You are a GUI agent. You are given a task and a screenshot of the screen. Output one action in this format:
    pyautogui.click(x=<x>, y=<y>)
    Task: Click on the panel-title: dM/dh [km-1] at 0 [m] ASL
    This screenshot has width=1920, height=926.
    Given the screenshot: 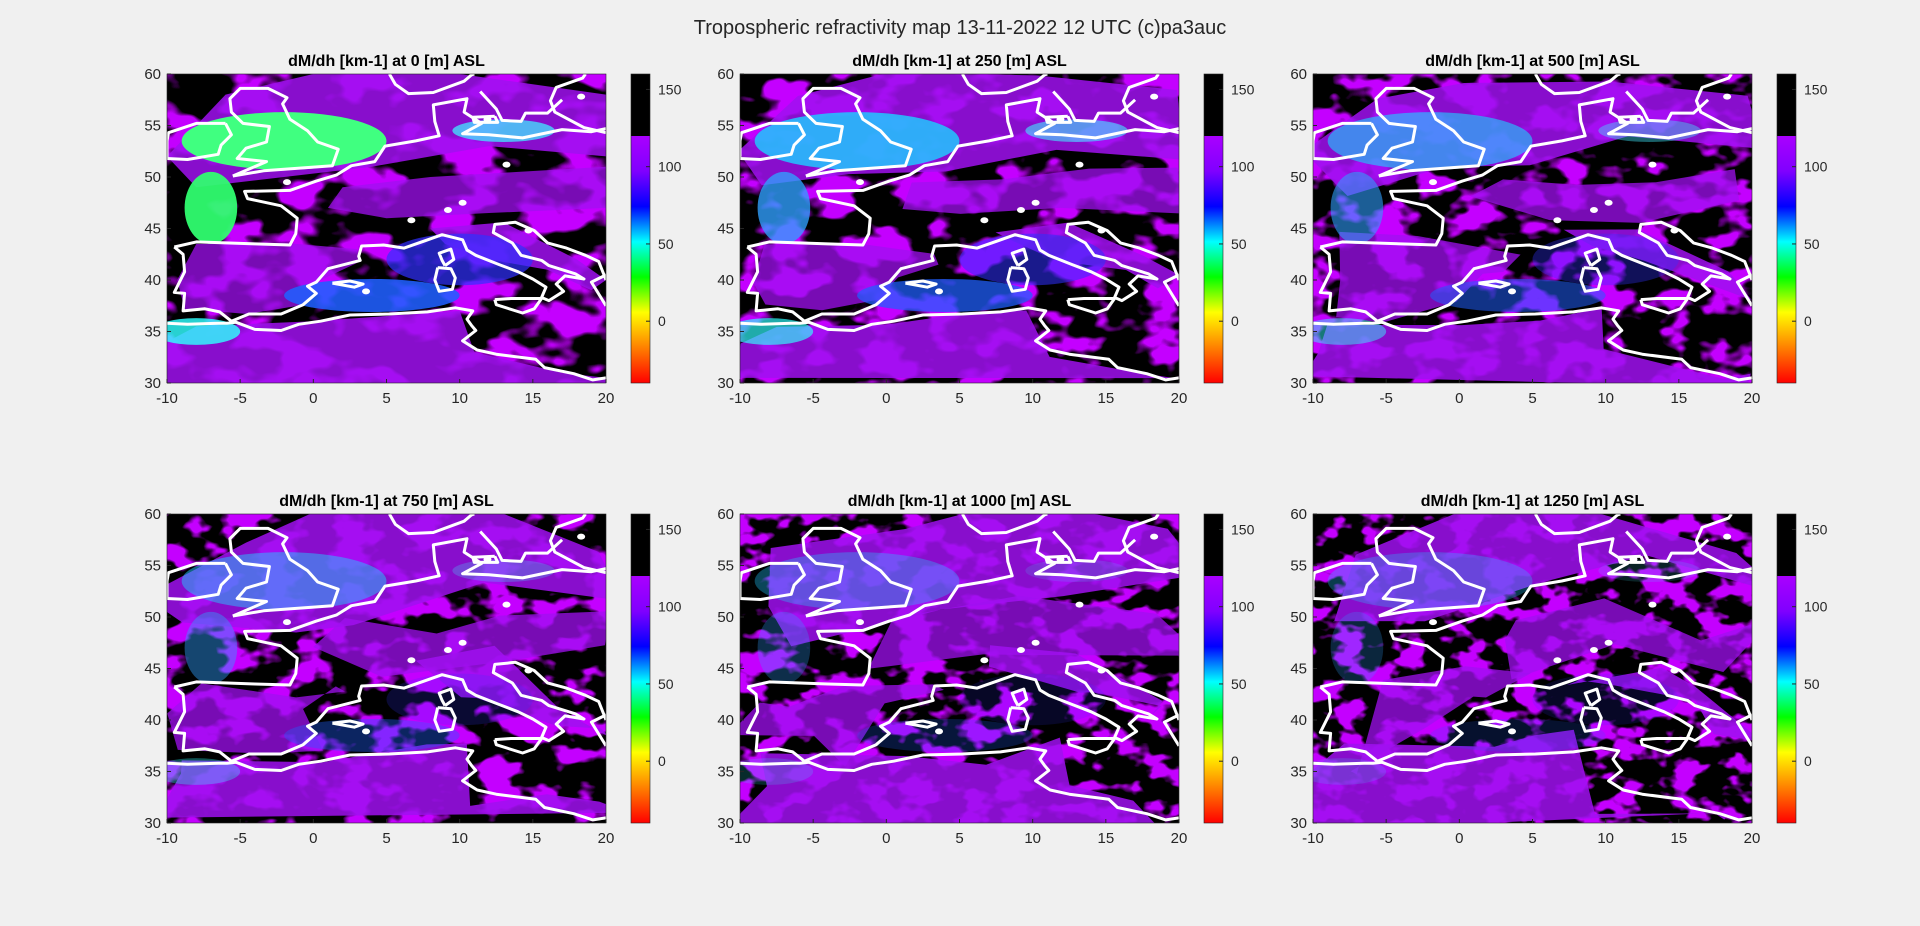 What is the action you would take?
    pyautogui.click(x=386, y=61)
    